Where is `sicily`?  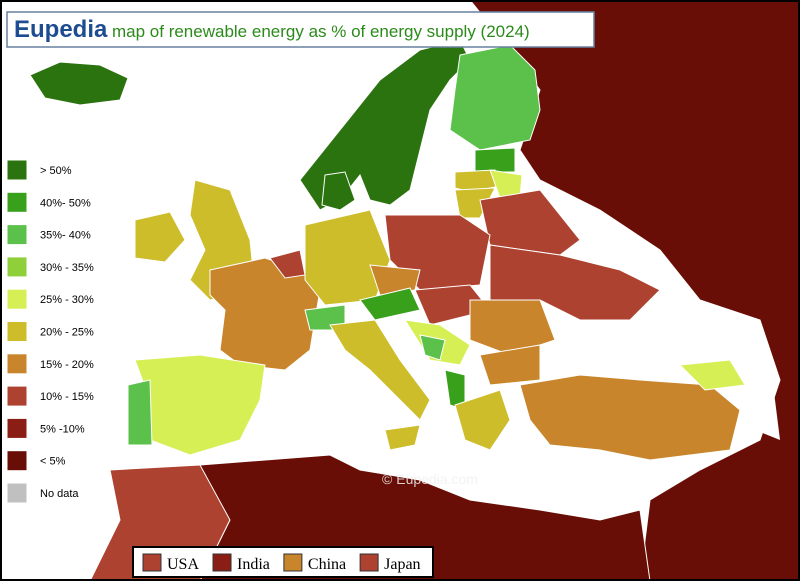
sicily is located at coordinates (402, 437).